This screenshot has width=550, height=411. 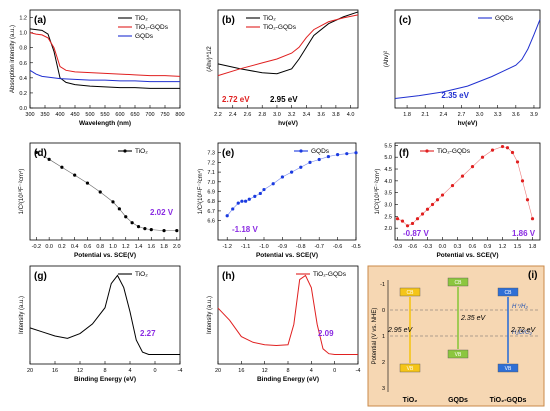 What do you see at coordinates (410, 400) in the screenshot?
I see `column-label: TiO₂` at bounding box center [410, 400].